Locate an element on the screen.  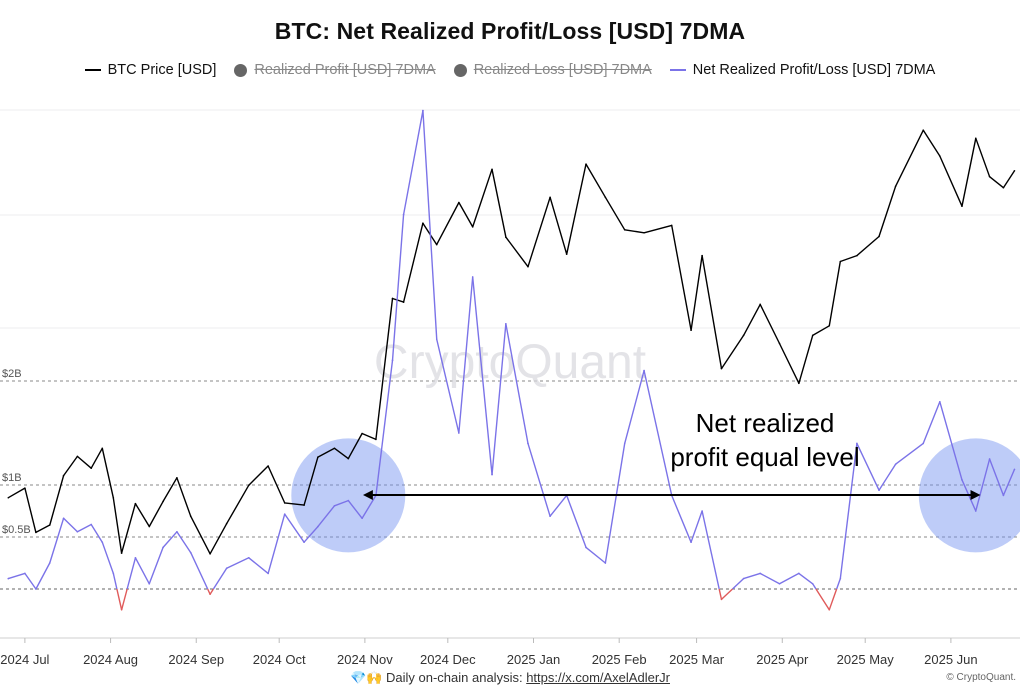
annotation-text: Net realized is located at coordinates (765, 423).